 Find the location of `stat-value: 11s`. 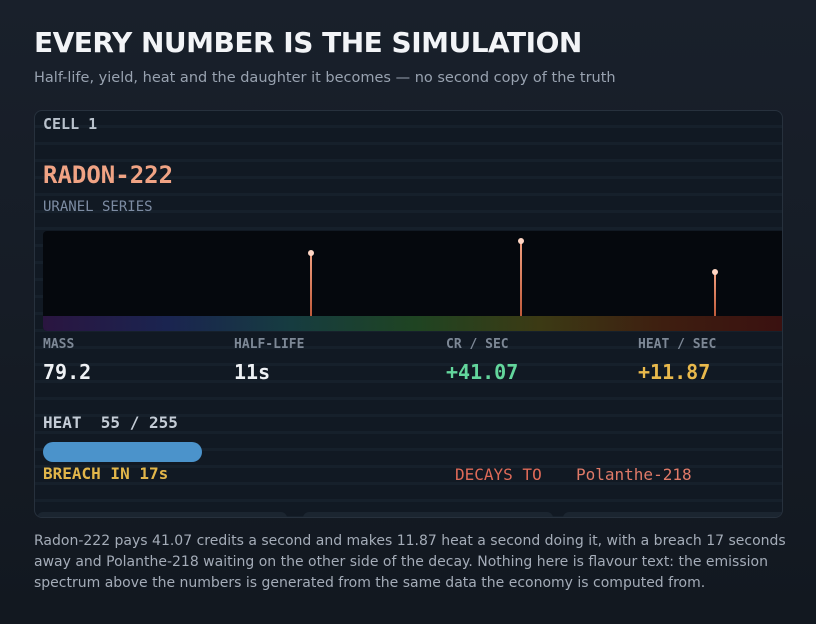

stat-value: 11s is located at coordinates (252, 372).